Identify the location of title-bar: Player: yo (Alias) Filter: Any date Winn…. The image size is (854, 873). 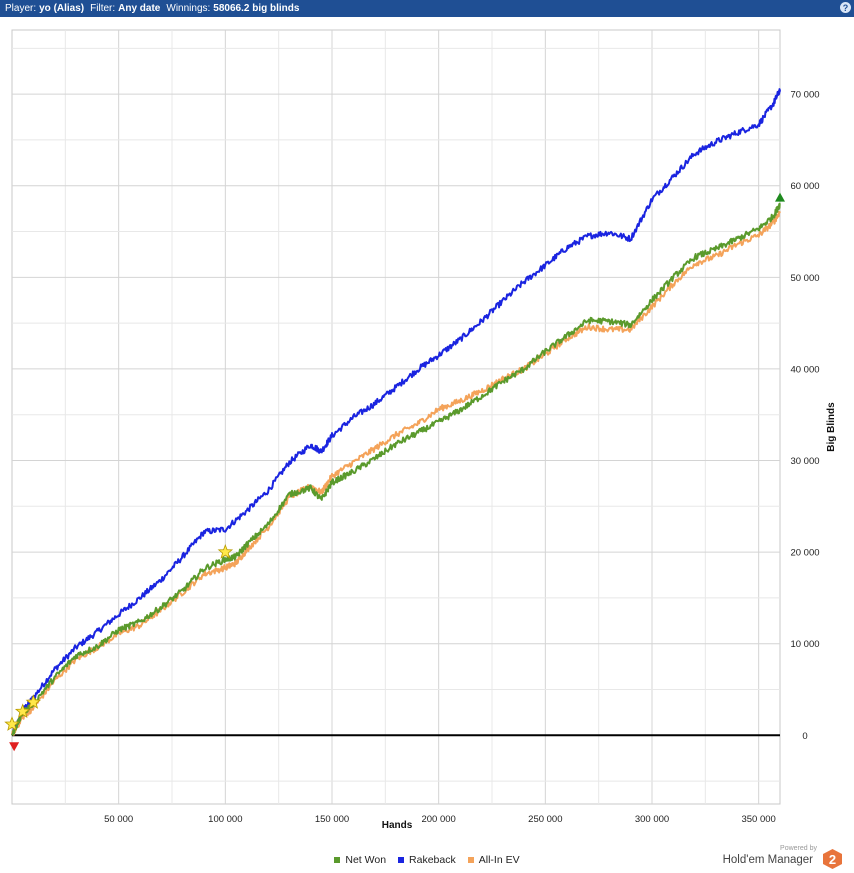
(427, 8).